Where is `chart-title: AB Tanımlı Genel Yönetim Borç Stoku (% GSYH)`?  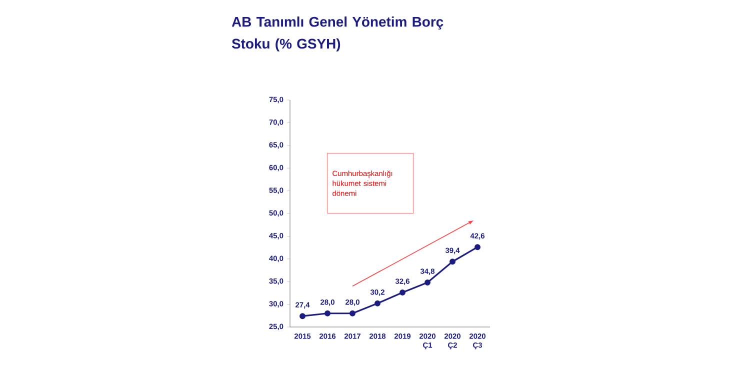 chart-title: AB Tanımlı Genel Yönetim Borç Stoku (% GSYH) is located at coordinates (338, 34).